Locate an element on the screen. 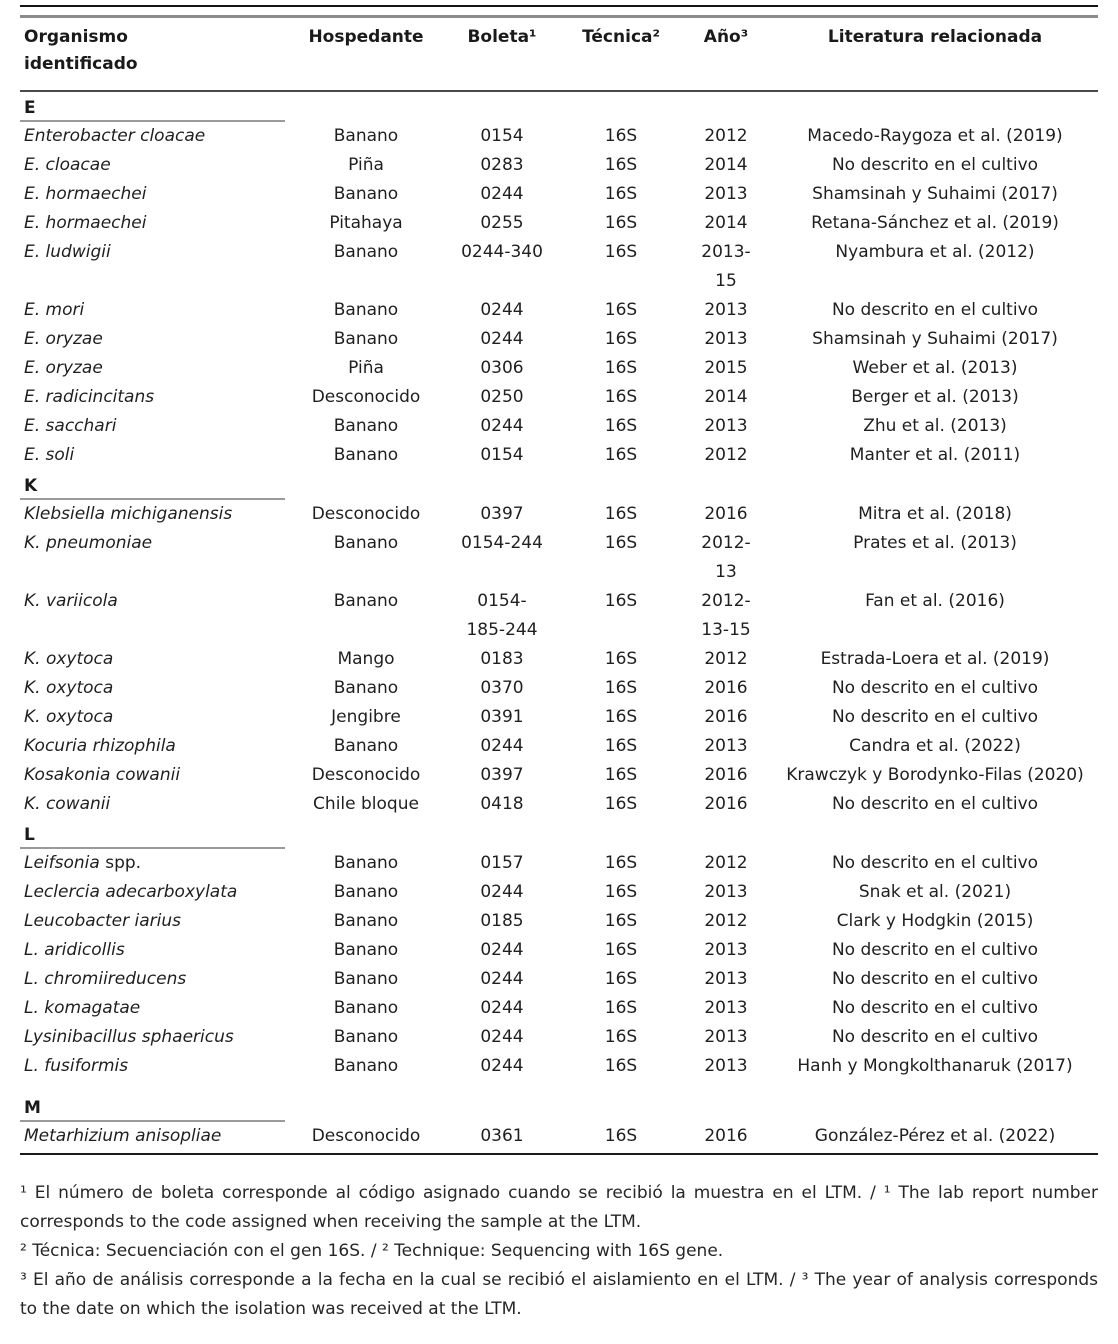 Image resolution: width=1118 pixels, height=1344 pixels. section-cell: L is located at coordinates (559, 834).